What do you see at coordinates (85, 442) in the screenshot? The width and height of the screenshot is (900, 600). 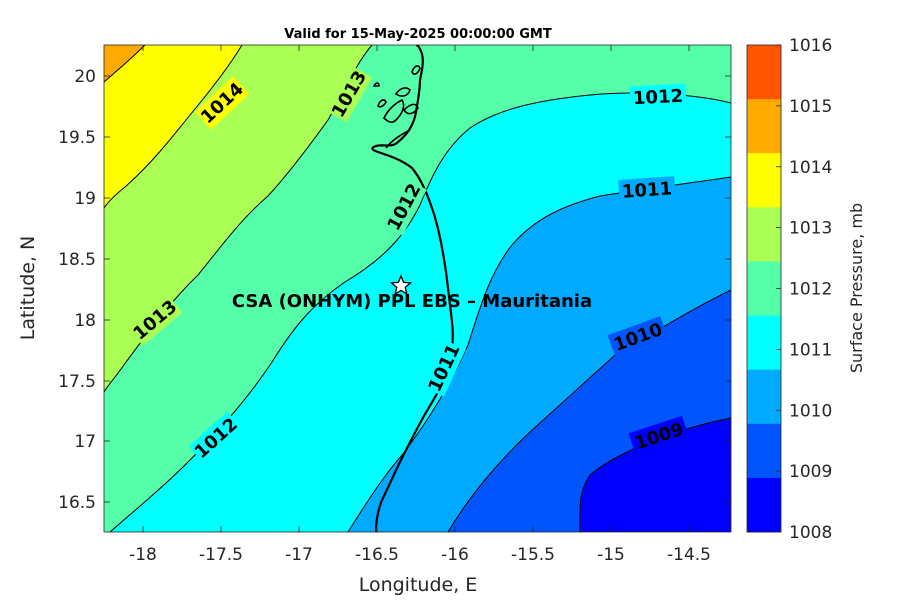 I see `y-tick-label: 17` at bounding box center [85, 442].